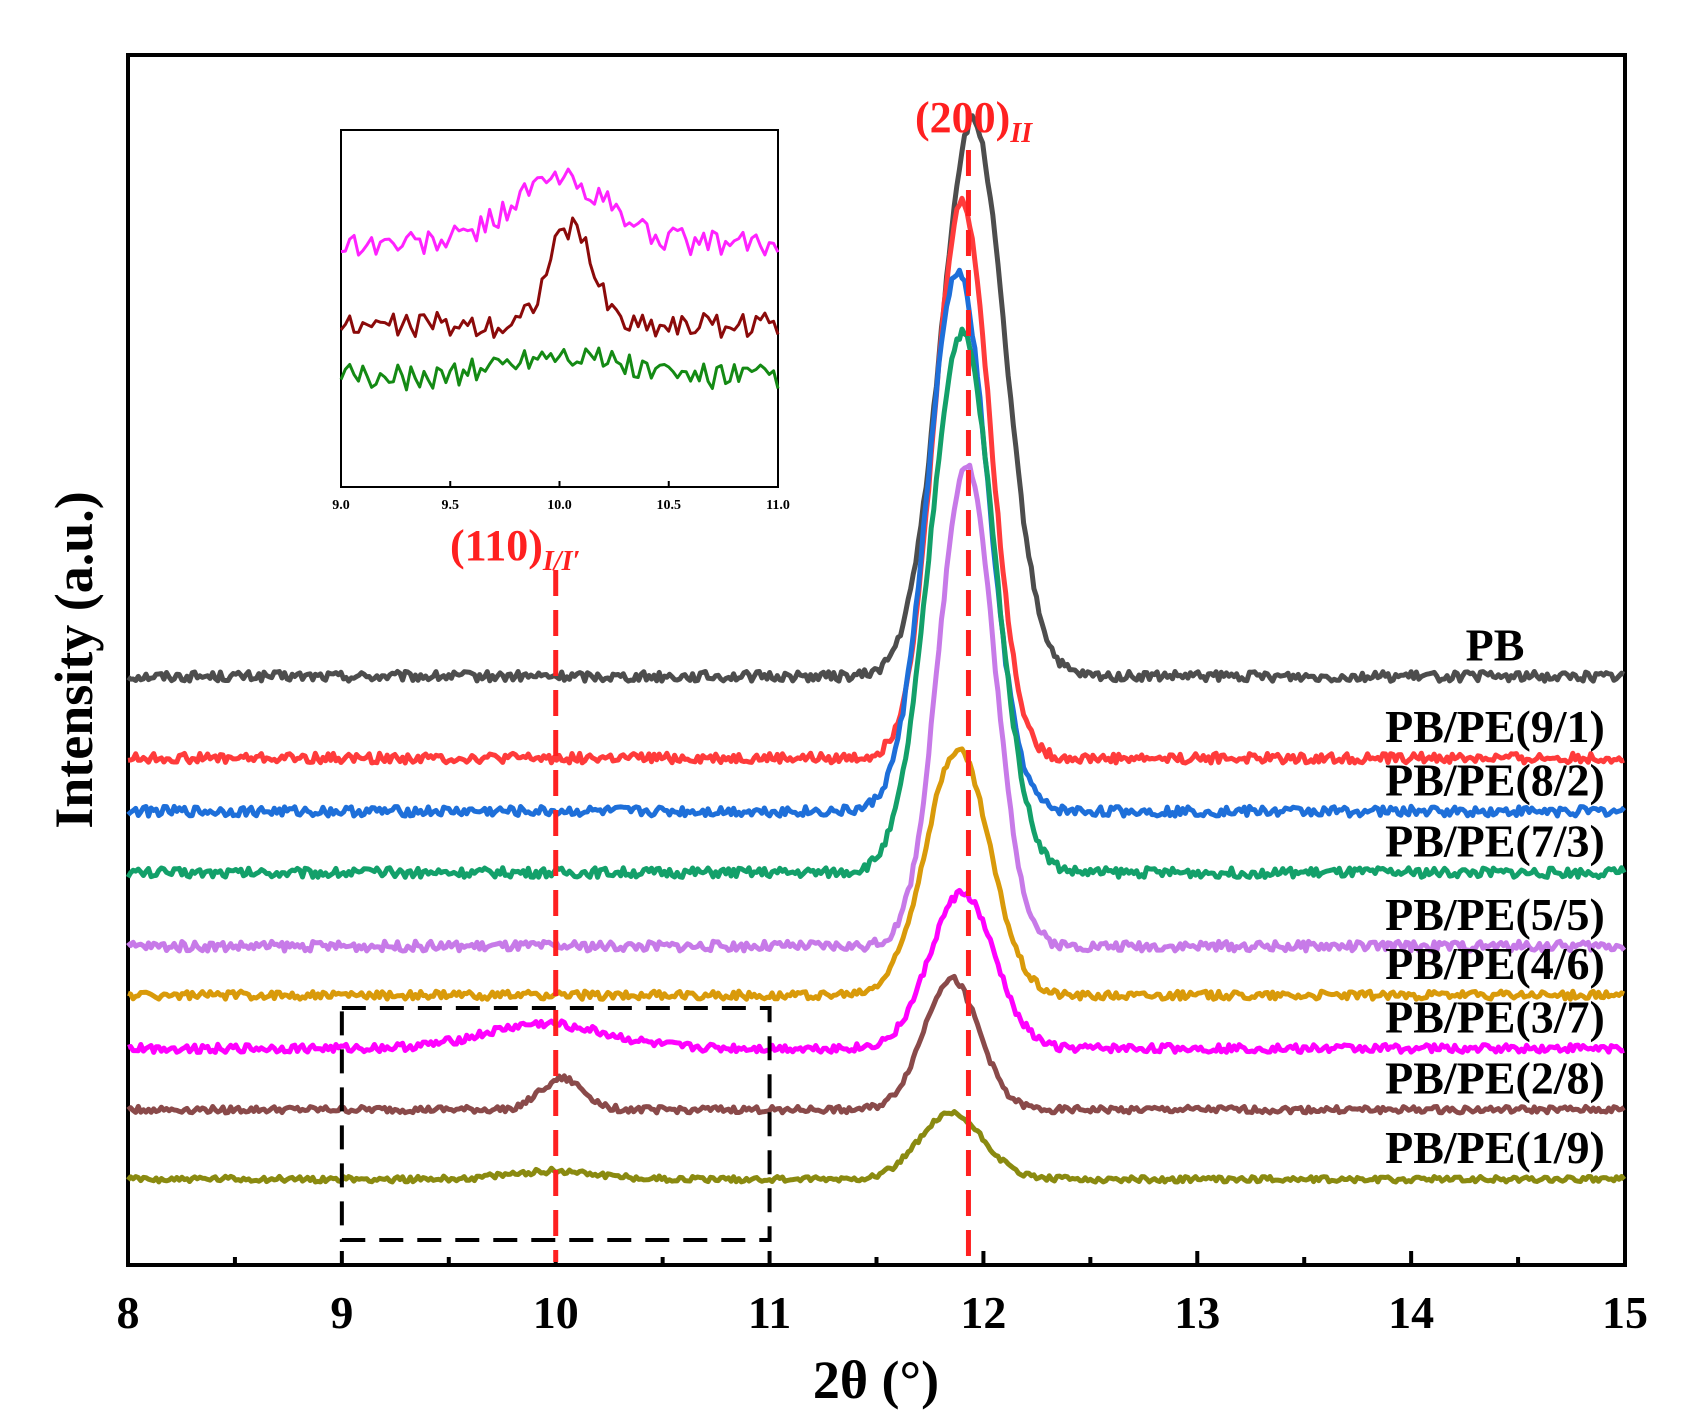 The height and width of the screenshot is (1424, 1695). I want to click on x-tick-label: 9, so click(341, 1312).